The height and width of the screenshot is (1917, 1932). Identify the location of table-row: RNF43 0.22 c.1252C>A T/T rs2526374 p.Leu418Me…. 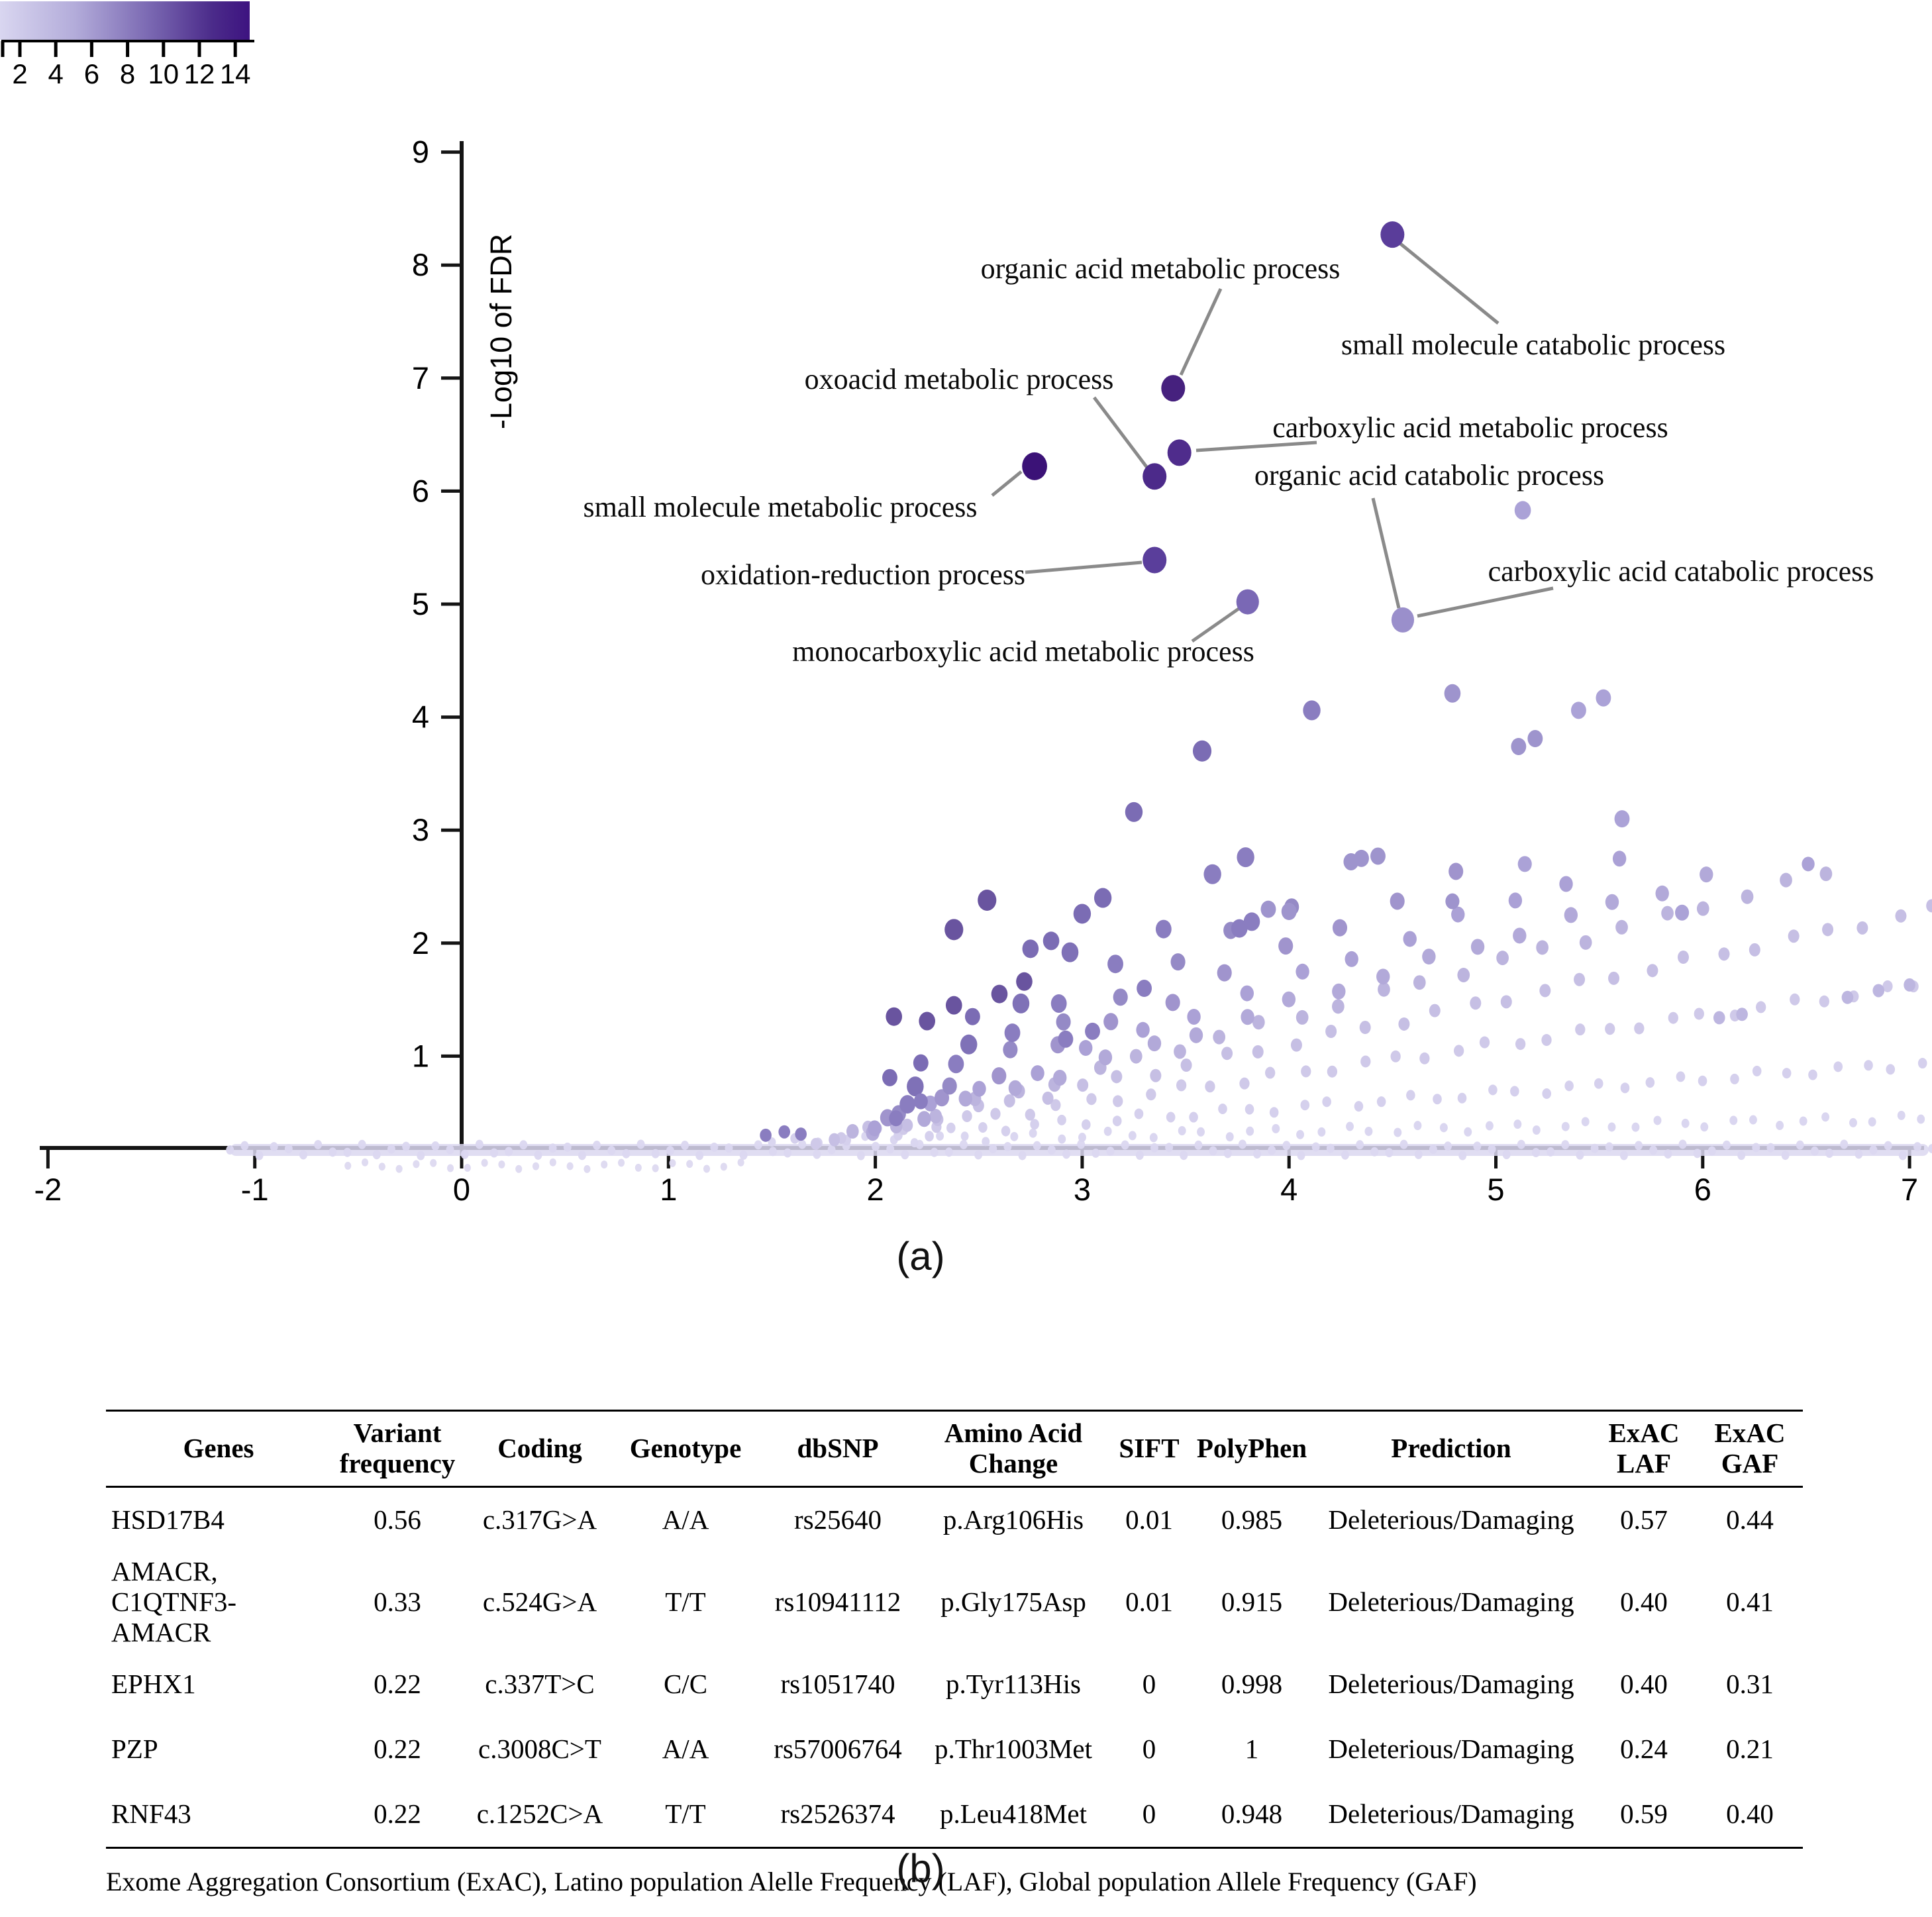
(954, 1815).